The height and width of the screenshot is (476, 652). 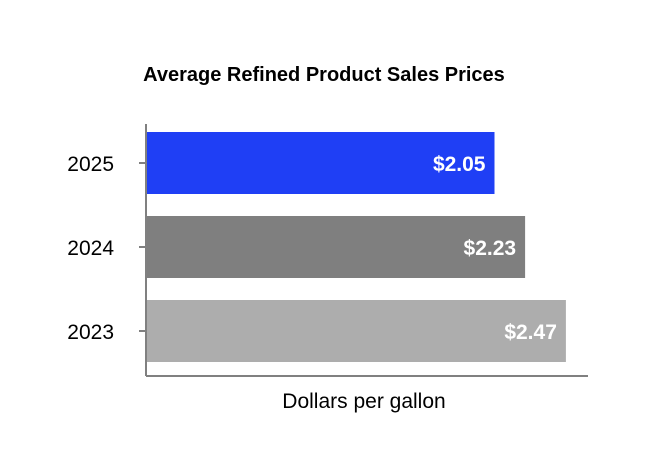 What do you see at coordinates (356, 331) in the screenshot?
I see `bar-2023` at bounding box center [356, 331].